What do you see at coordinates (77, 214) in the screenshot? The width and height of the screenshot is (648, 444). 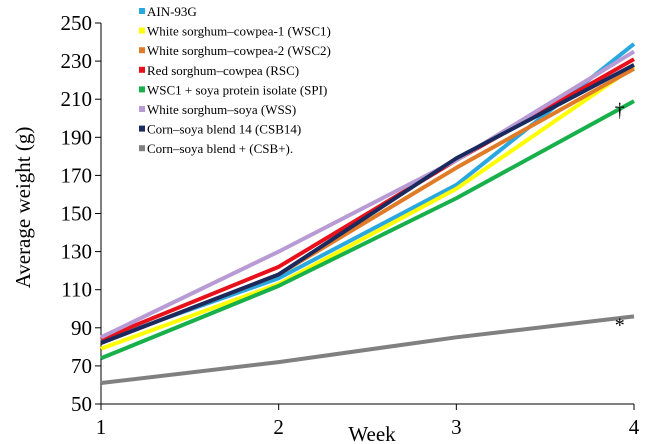 I see `y-tick-label: 150` at bounding box center [77, 214].